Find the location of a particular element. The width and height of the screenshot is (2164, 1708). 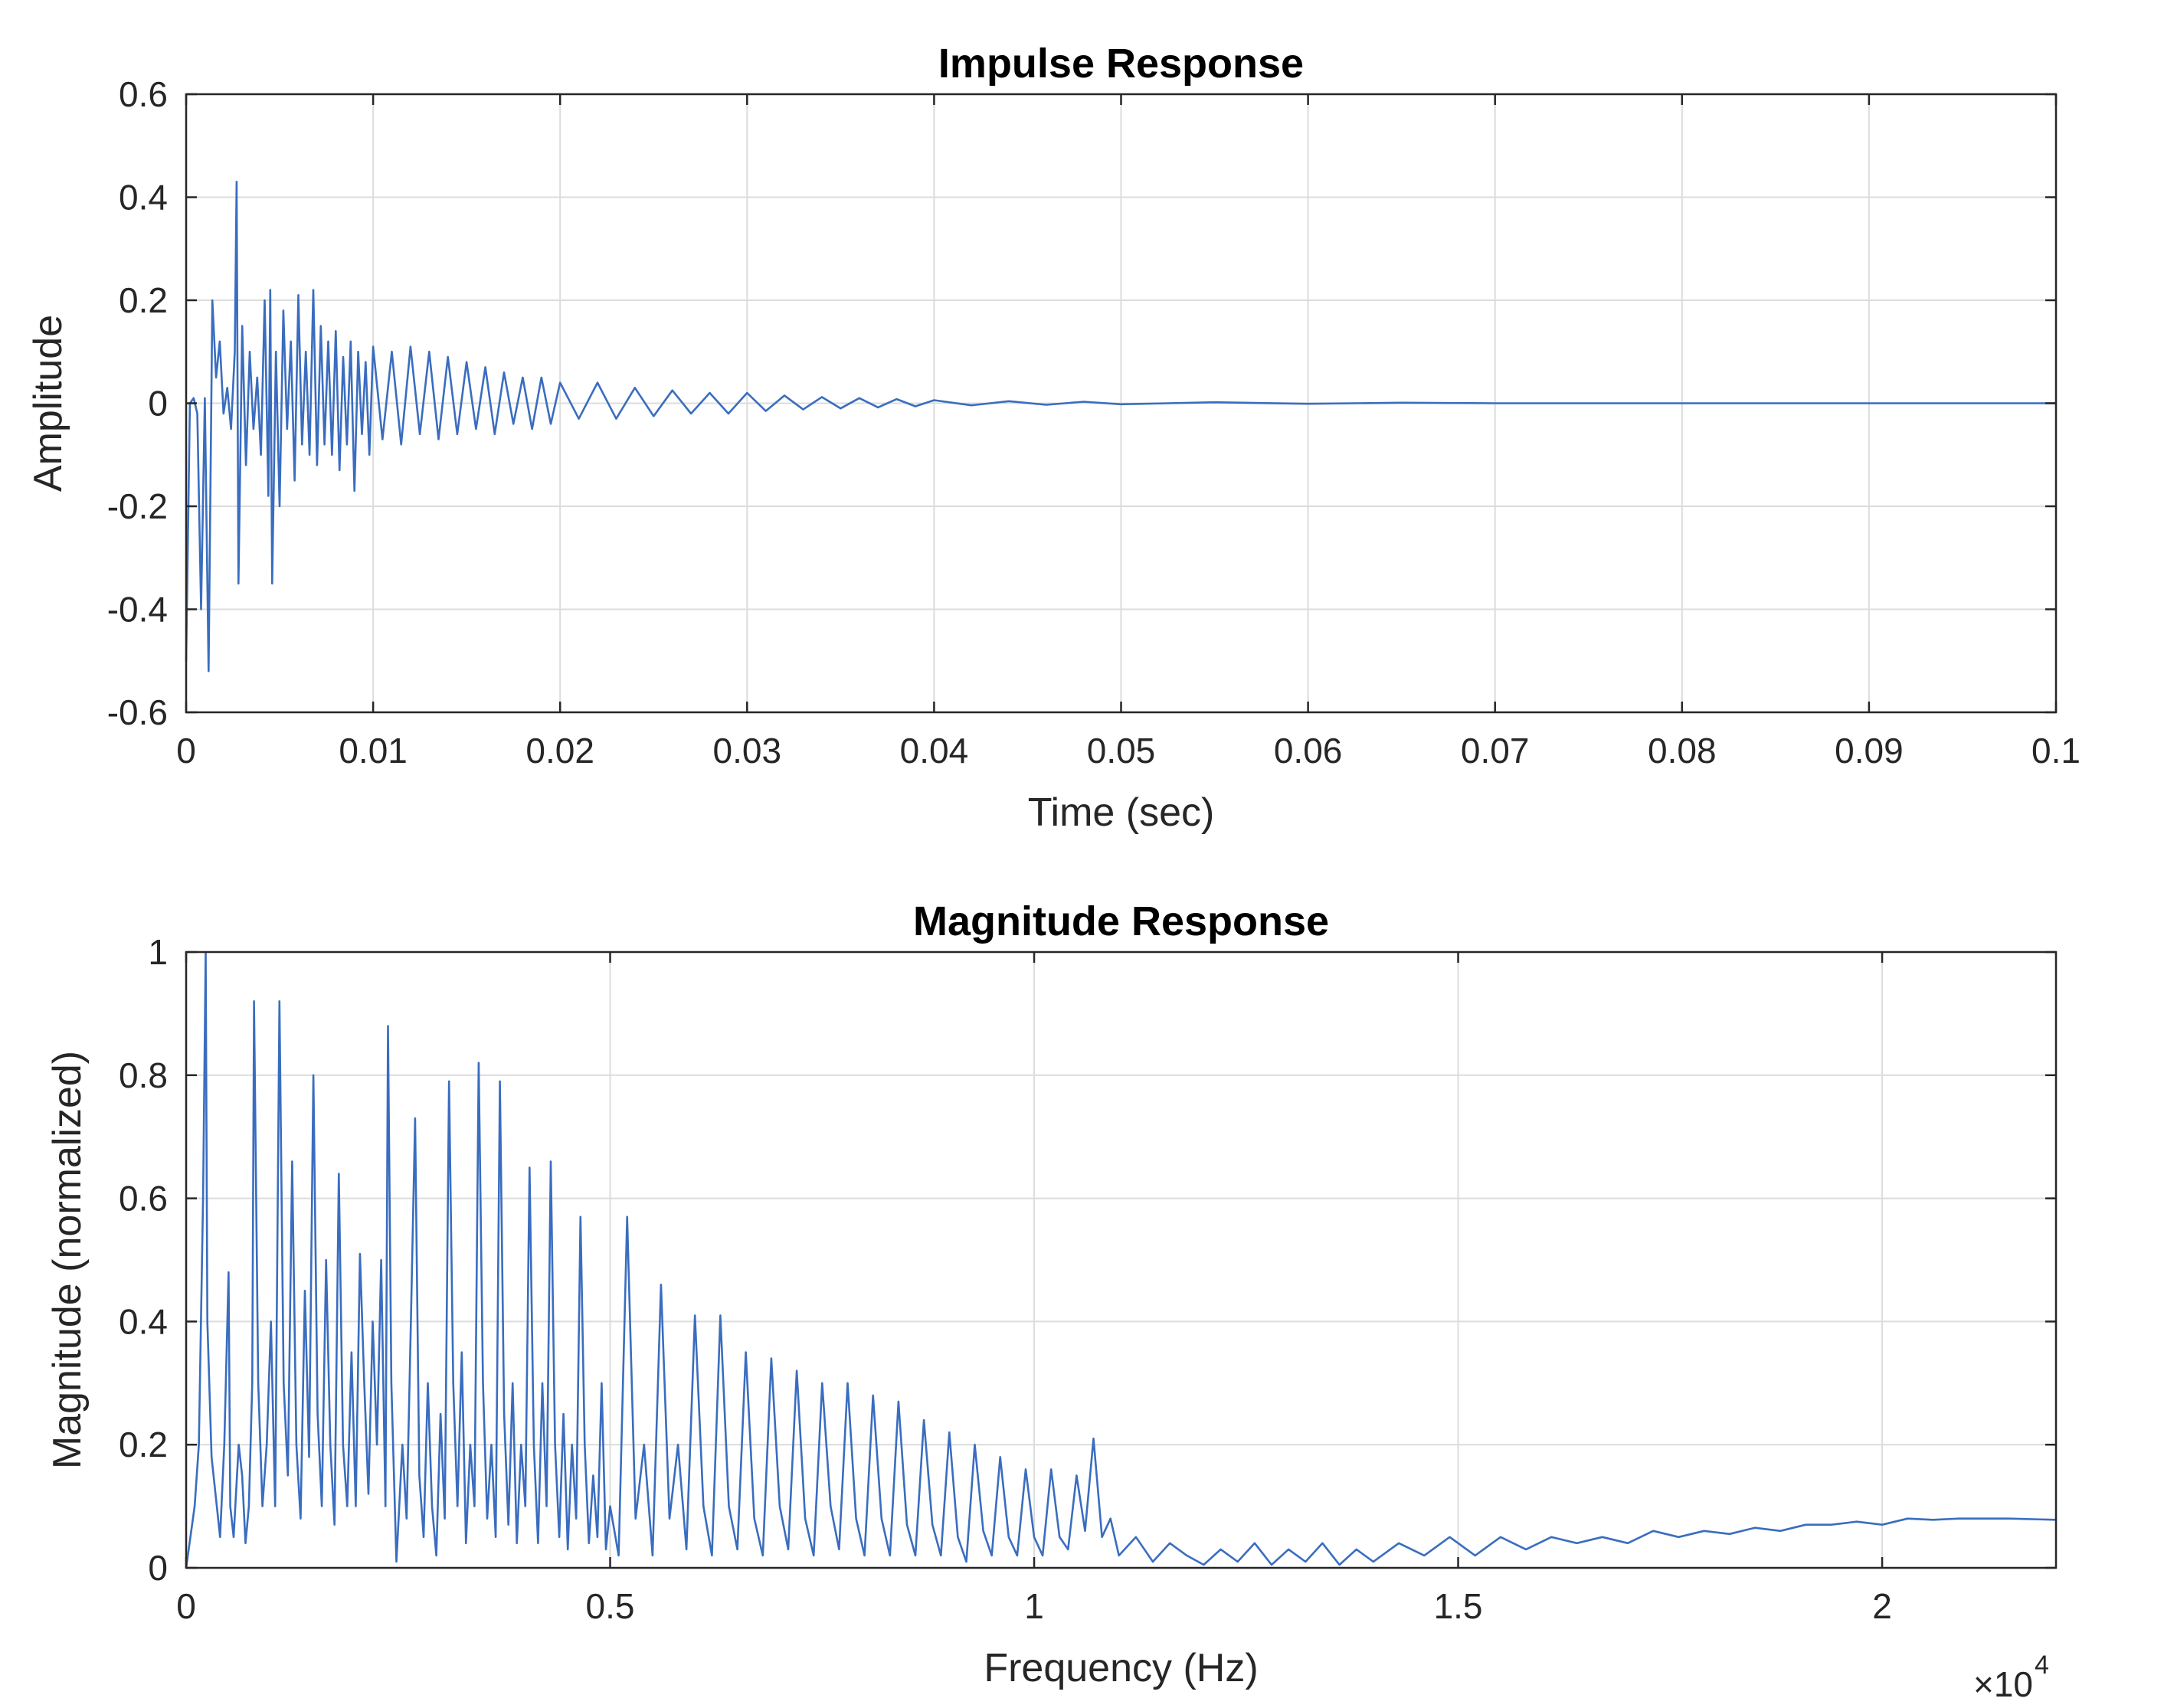

y-tick-label: -0.2 is located at coordinates (137, 506).